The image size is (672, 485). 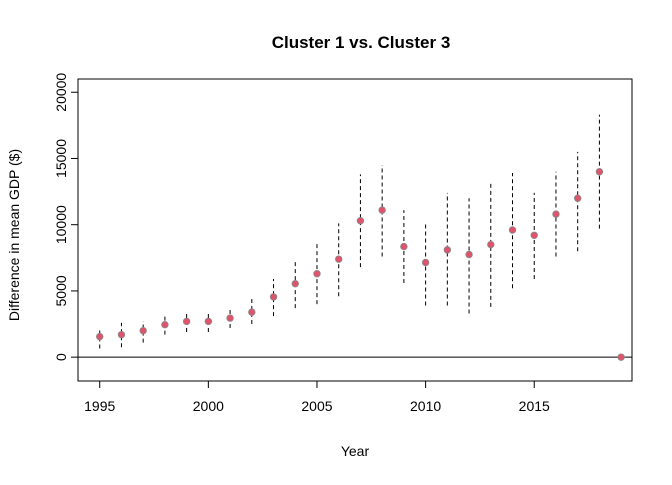 I want to click on y-tick-label: 10000, so click(x=61, y=224).